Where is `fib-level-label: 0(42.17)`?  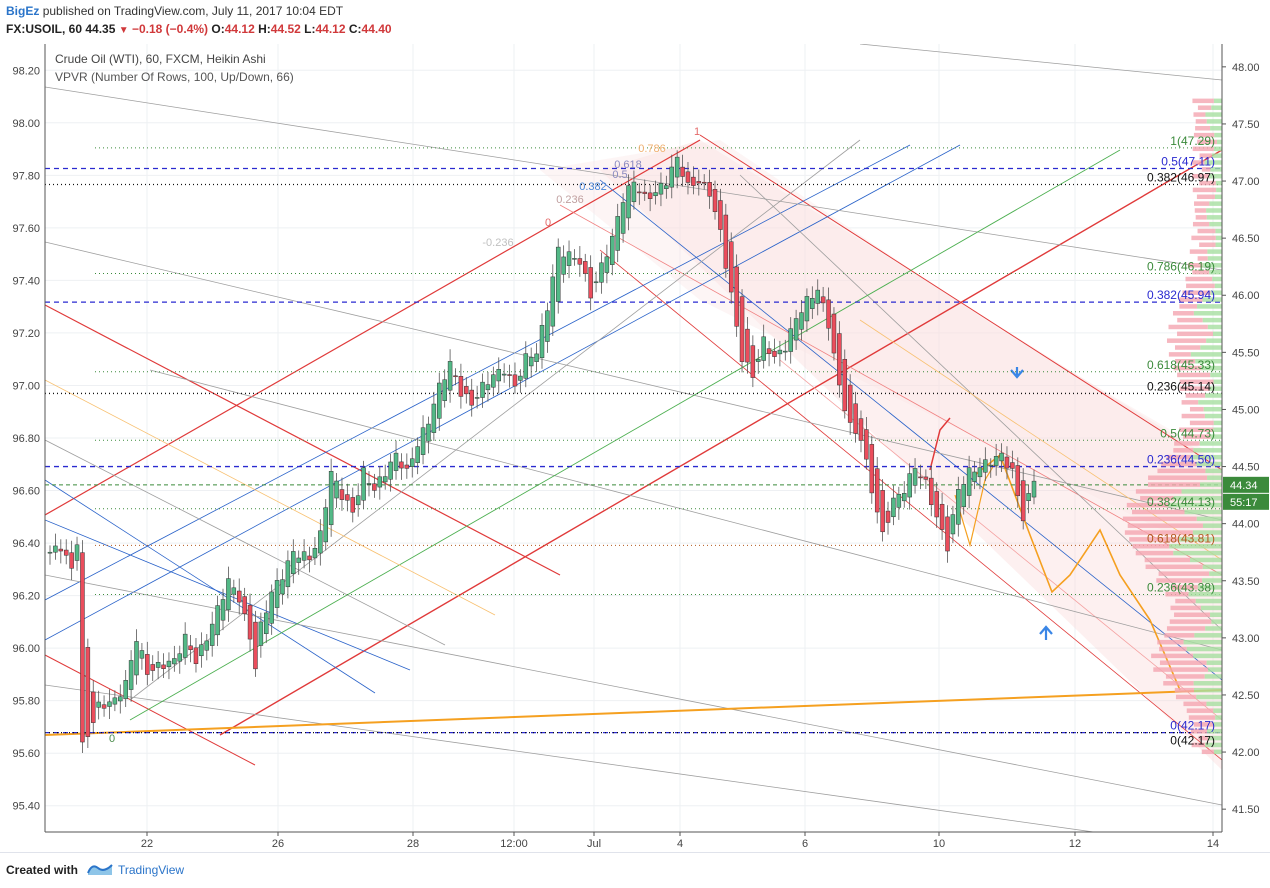
fib-level-label: 0(42.17) is located at coordinates (1192, 741).